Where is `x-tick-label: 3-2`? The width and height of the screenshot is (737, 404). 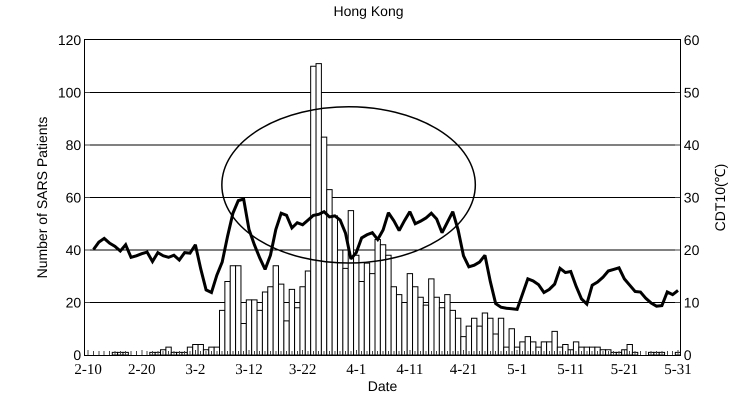
x-tick-label: 3-2 is located at coordinates (195, 370).